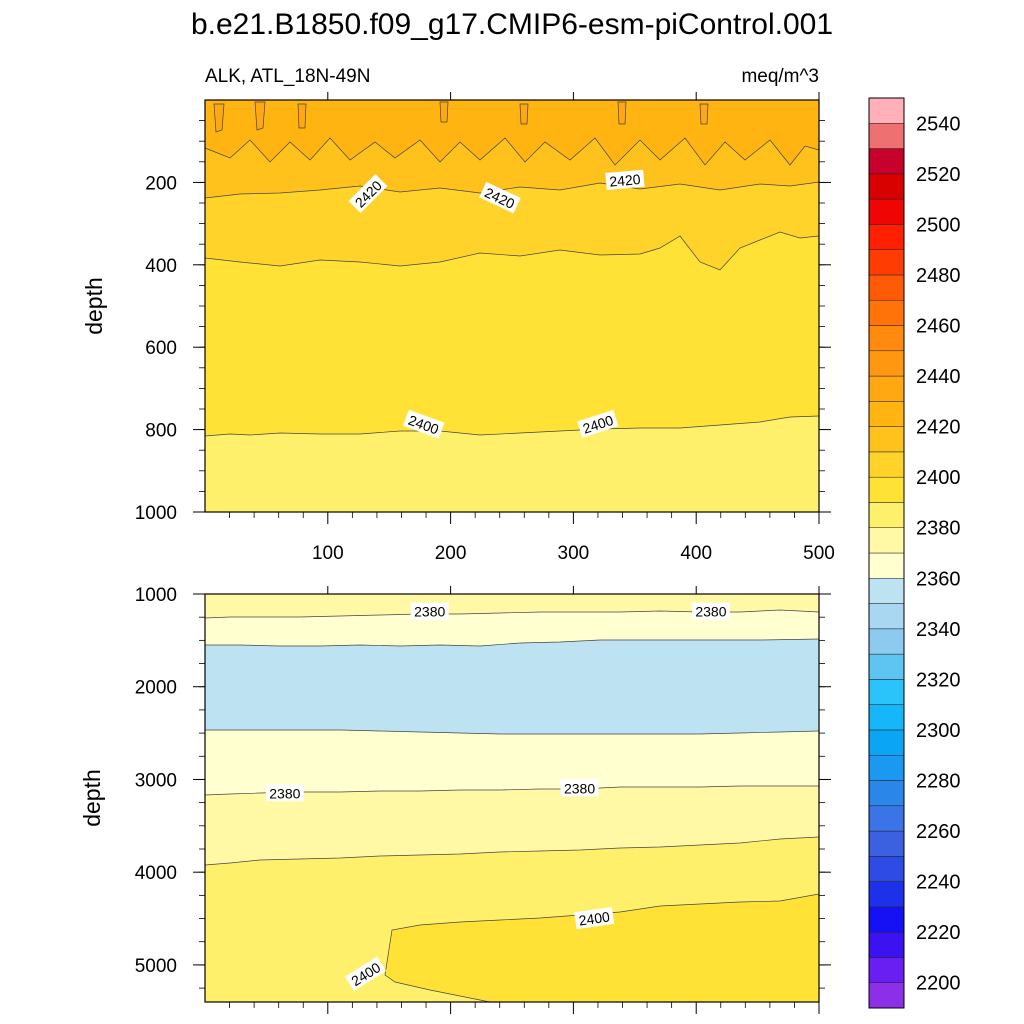 The image size is (1024, 1024). What do you see at coordinates (451, 553) in the screenshot?
I see `upper-xtick-label-1: 200` at bounding box center [451, 553].